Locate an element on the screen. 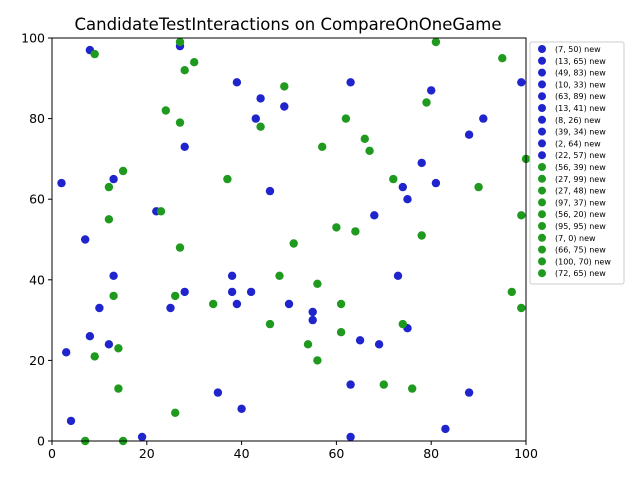 Image resolution: width=640 pixels, height=480 pixels. legend-label: (56, 39) new is located at coordinates (580, 167).